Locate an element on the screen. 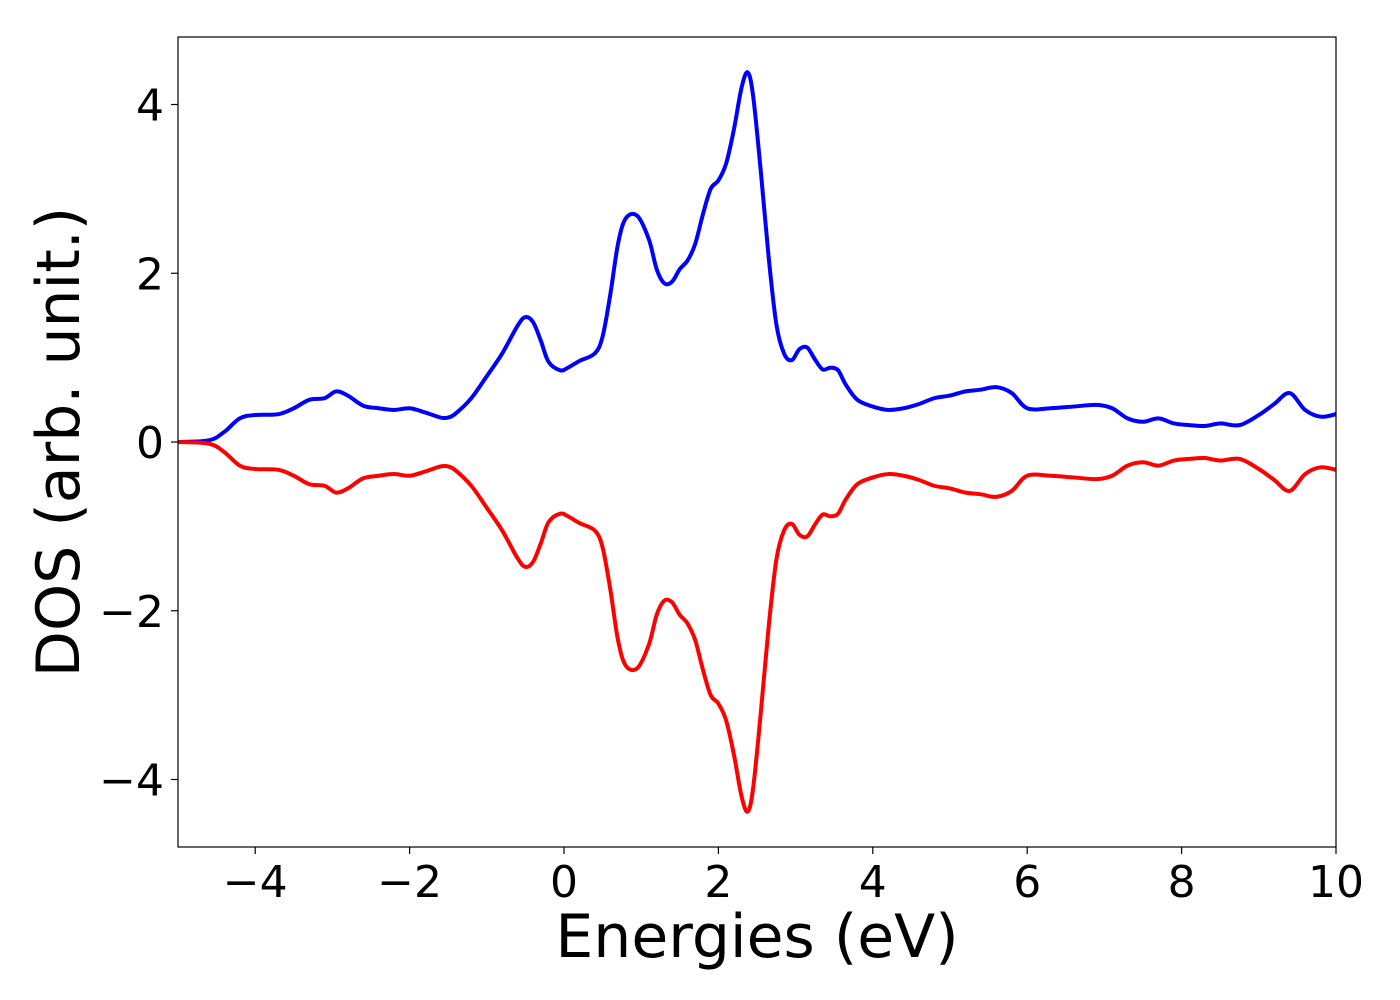  y-axis: −4 −2 0 2 4 is located at coordinates (138, 444).